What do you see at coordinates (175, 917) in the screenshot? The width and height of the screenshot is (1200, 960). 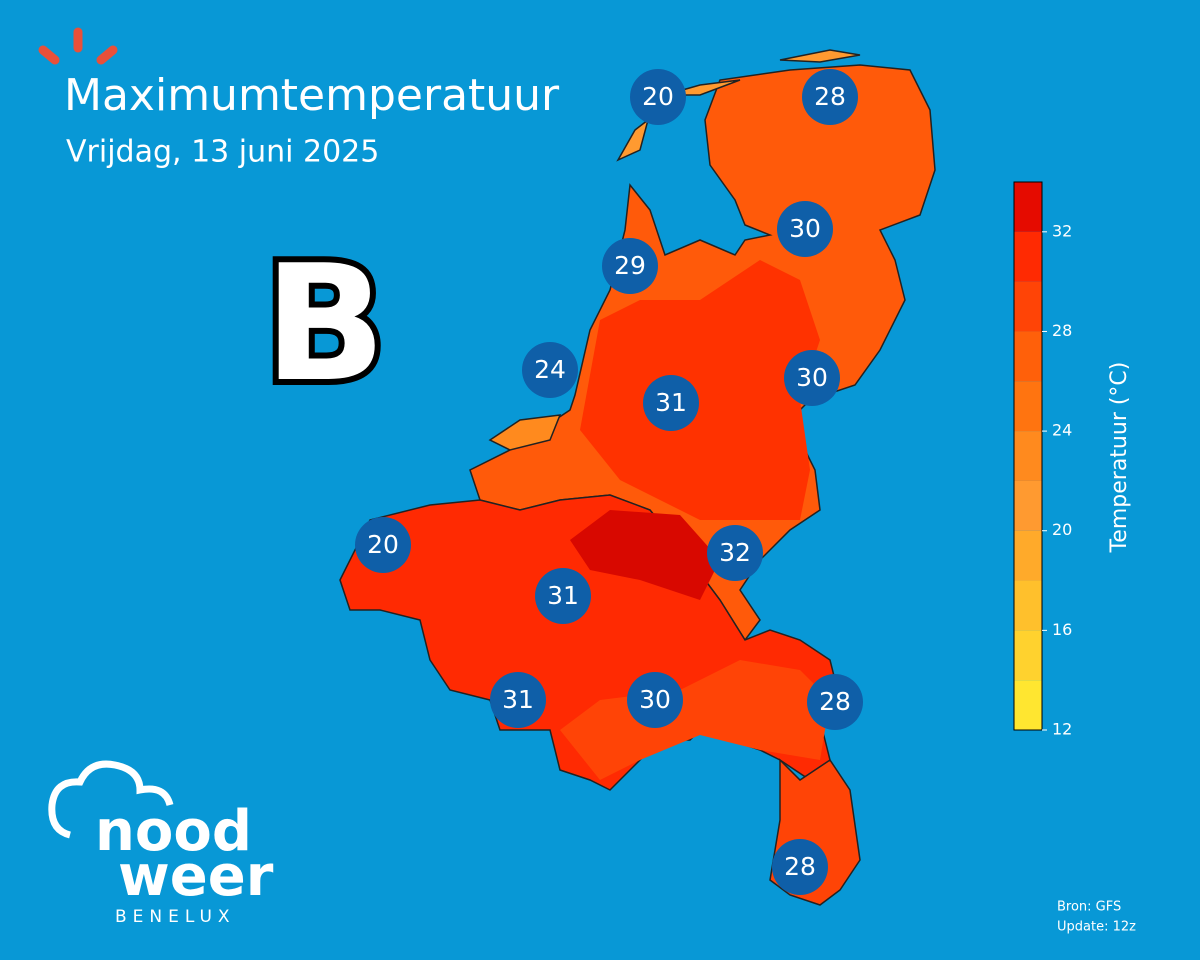 I see `logo-word: BENELUX` at bounding box center [175, 917].